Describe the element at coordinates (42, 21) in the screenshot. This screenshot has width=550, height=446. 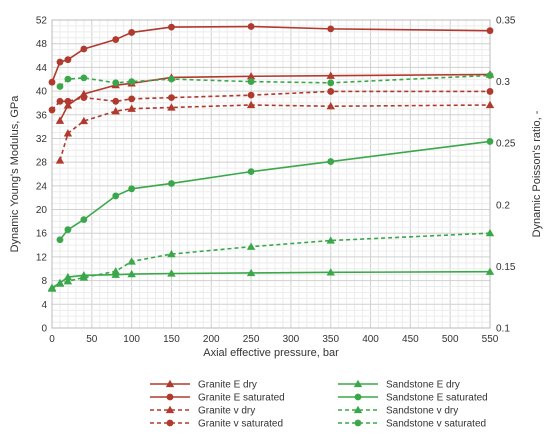
I see `y-tick-label: 52` at that location.